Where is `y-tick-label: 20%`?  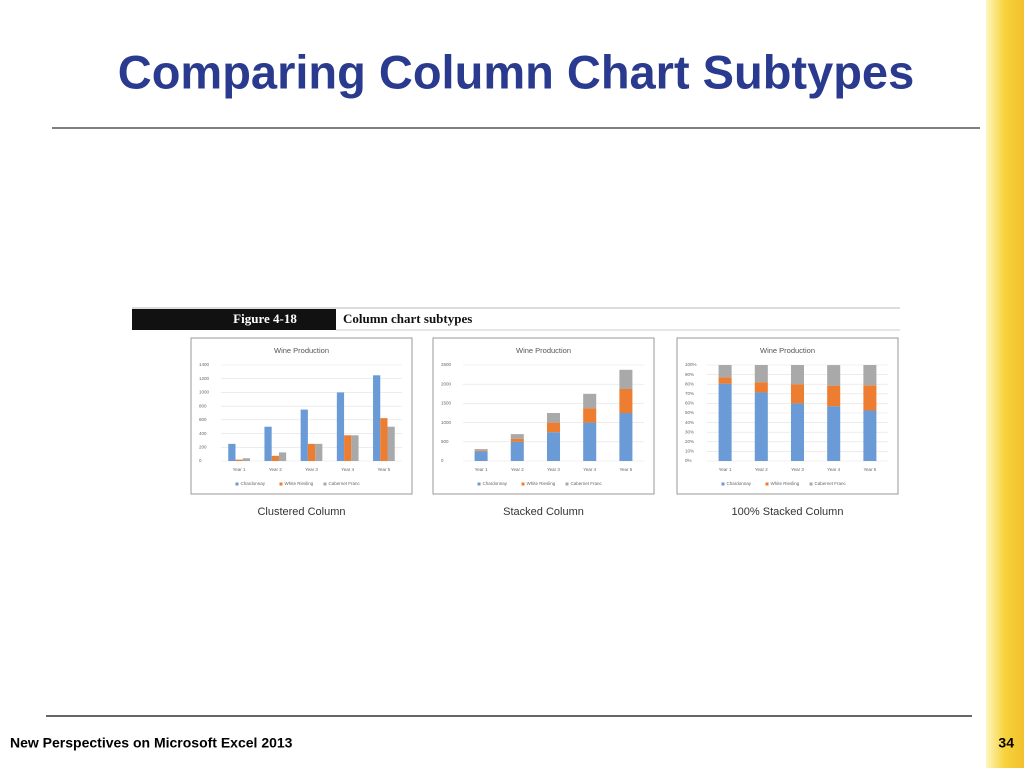
y-tick-label: 20% is located at coordinates (689, 441).